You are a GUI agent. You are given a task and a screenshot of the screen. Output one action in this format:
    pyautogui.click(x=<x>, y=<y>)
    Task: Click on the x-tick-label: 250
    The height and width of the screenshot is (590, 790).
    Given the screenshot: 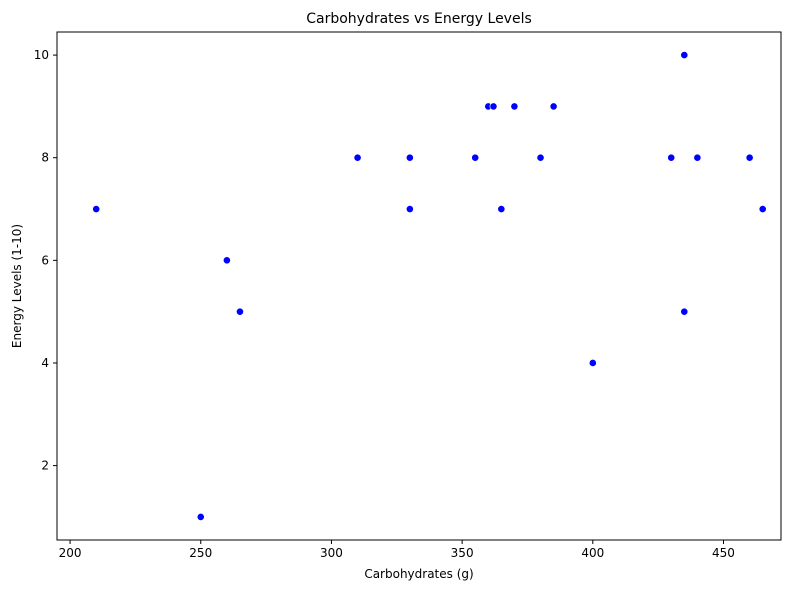 What is the action you would take?
    pyautogui.click(x=200, y=553)
    